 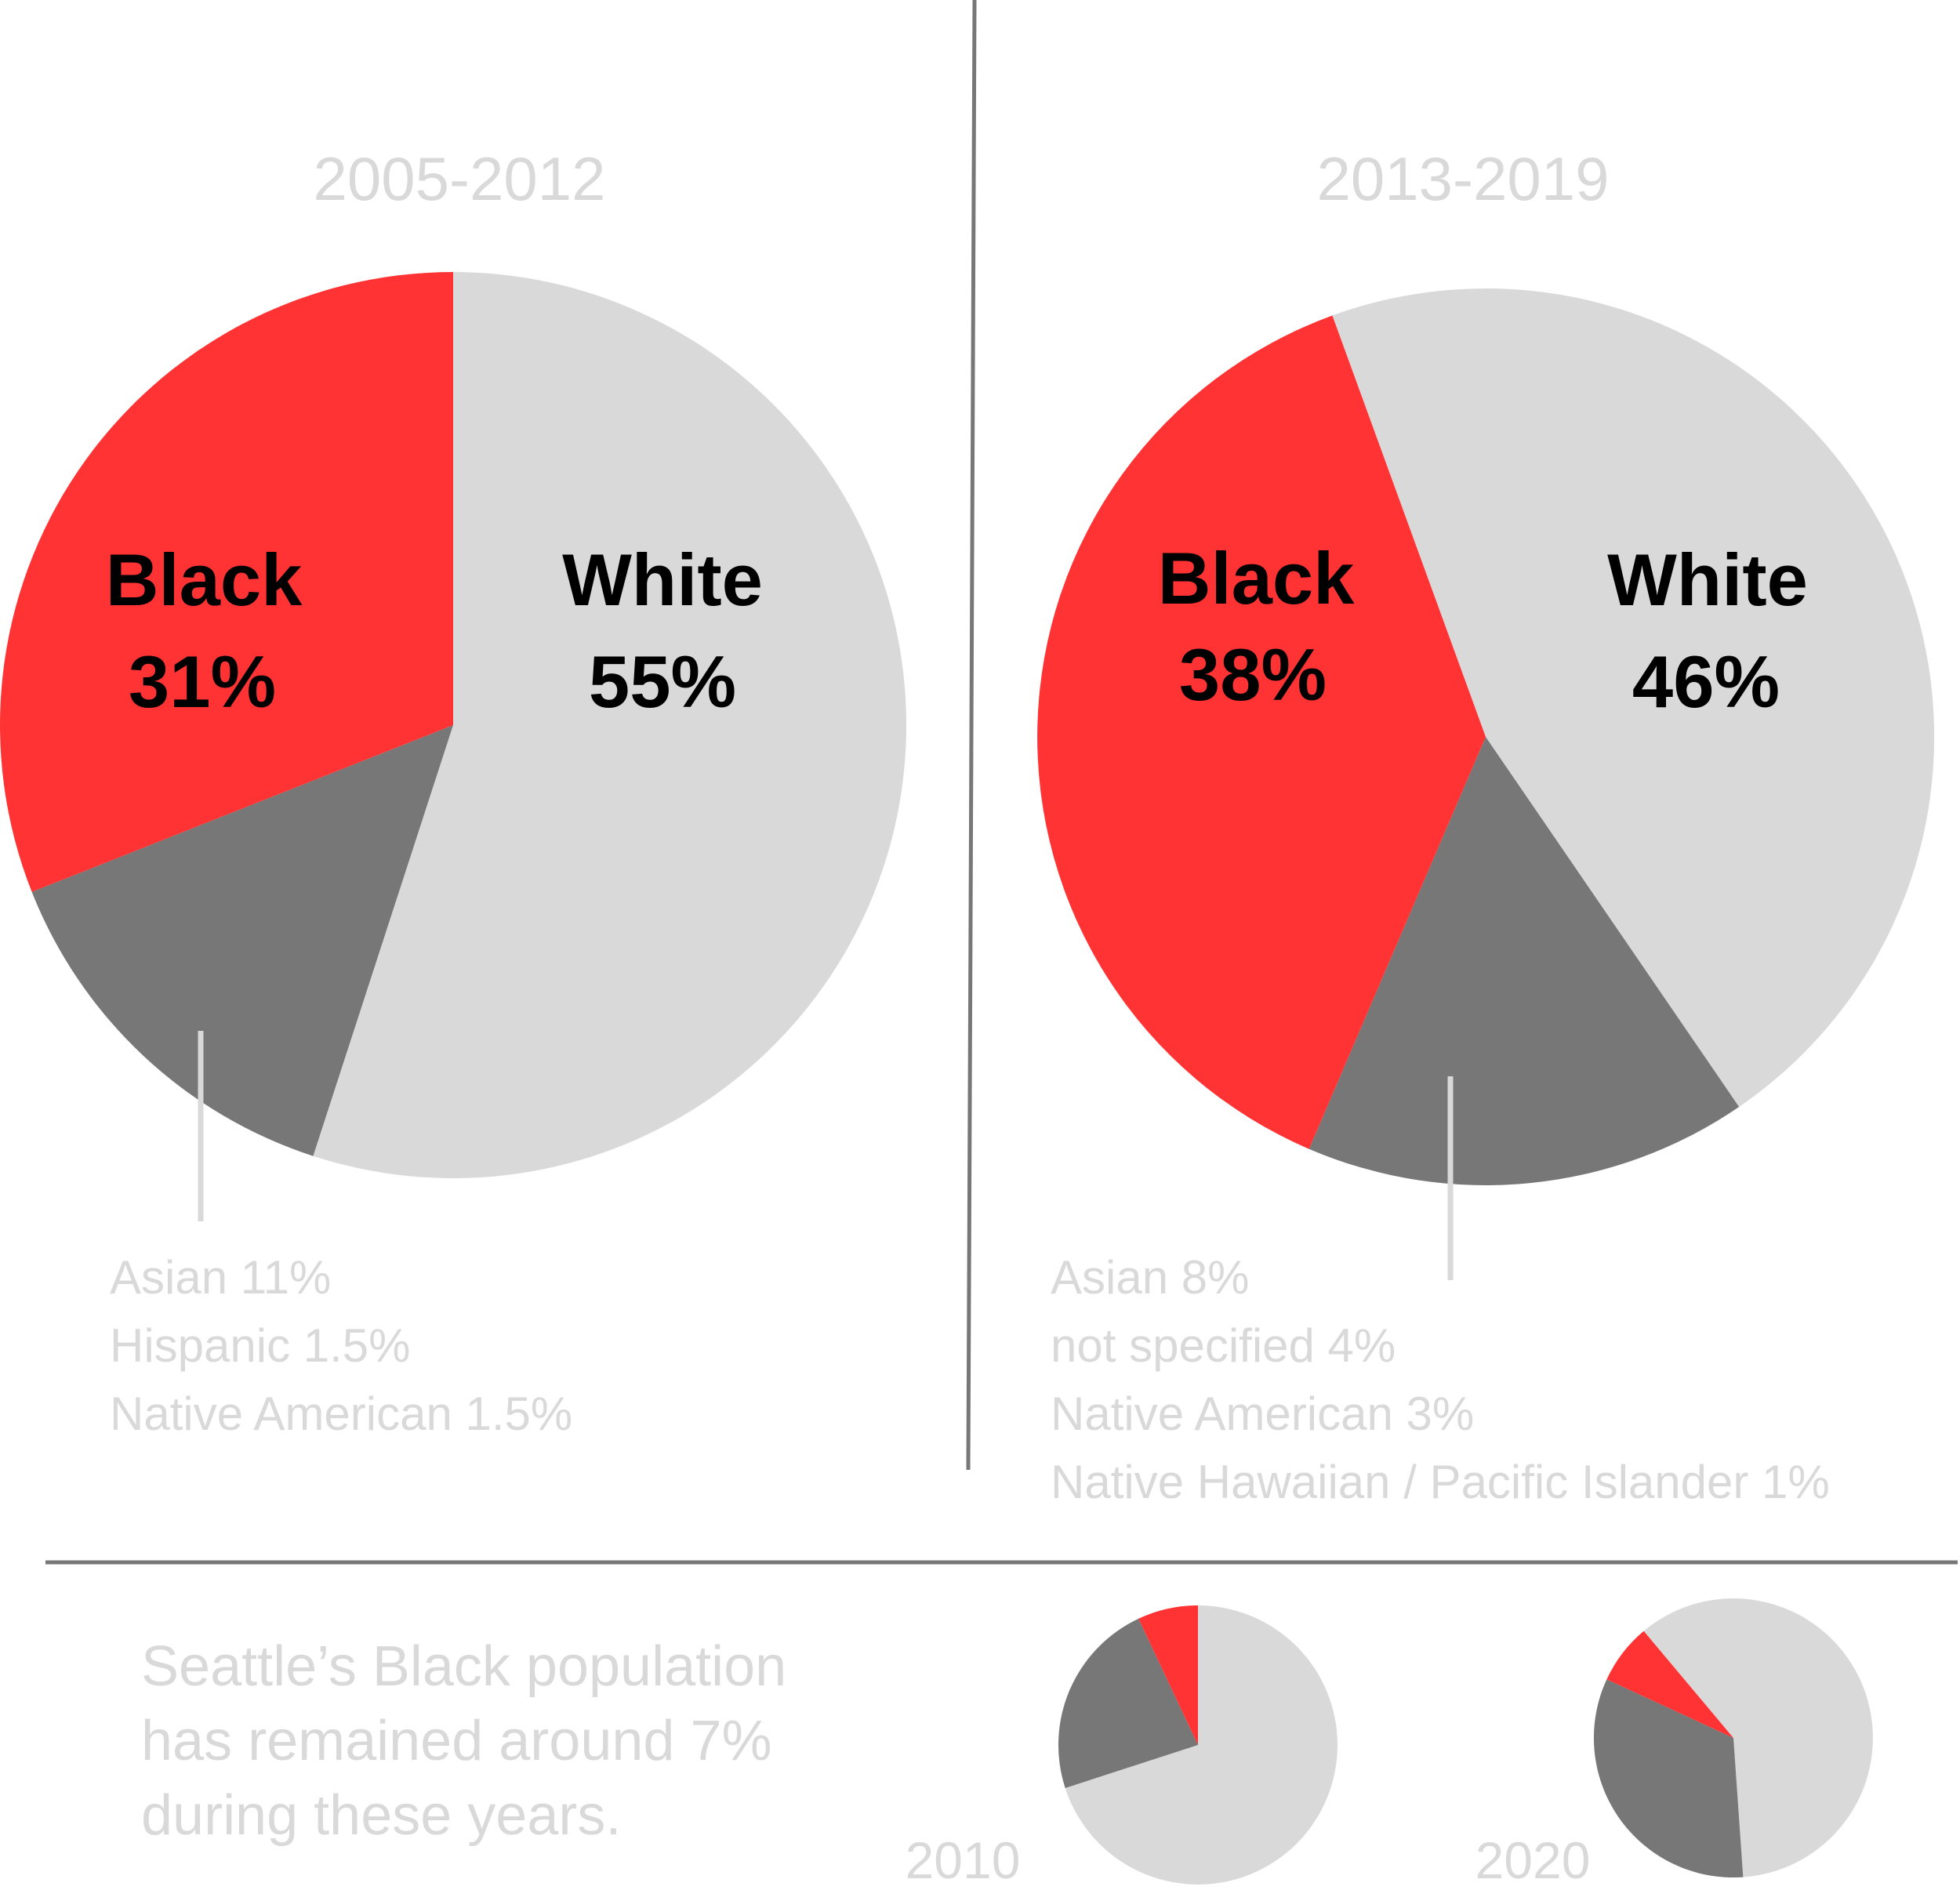 I want to click on note-line-3: during these years., so click(x=381, y=1815).